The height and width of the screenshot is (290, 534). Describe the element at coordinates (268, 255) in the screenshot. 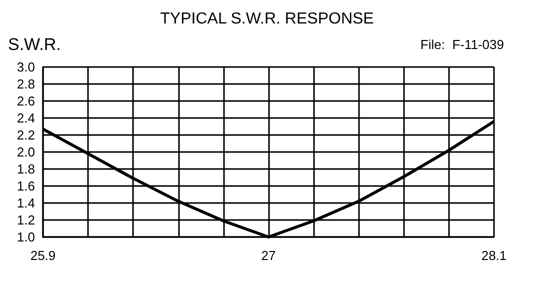

I see `x-tick-label: 27` at that location.